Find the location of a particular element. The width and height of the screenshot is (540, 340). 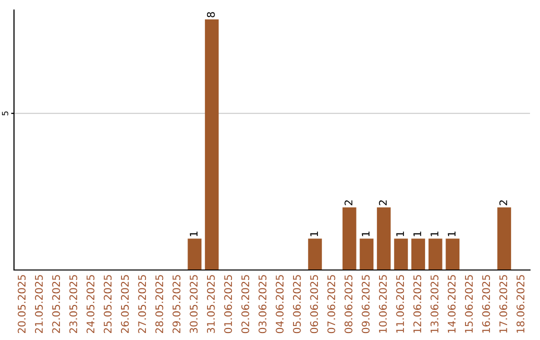

y-tick-label: 5 is located at coordinates (5, 113).